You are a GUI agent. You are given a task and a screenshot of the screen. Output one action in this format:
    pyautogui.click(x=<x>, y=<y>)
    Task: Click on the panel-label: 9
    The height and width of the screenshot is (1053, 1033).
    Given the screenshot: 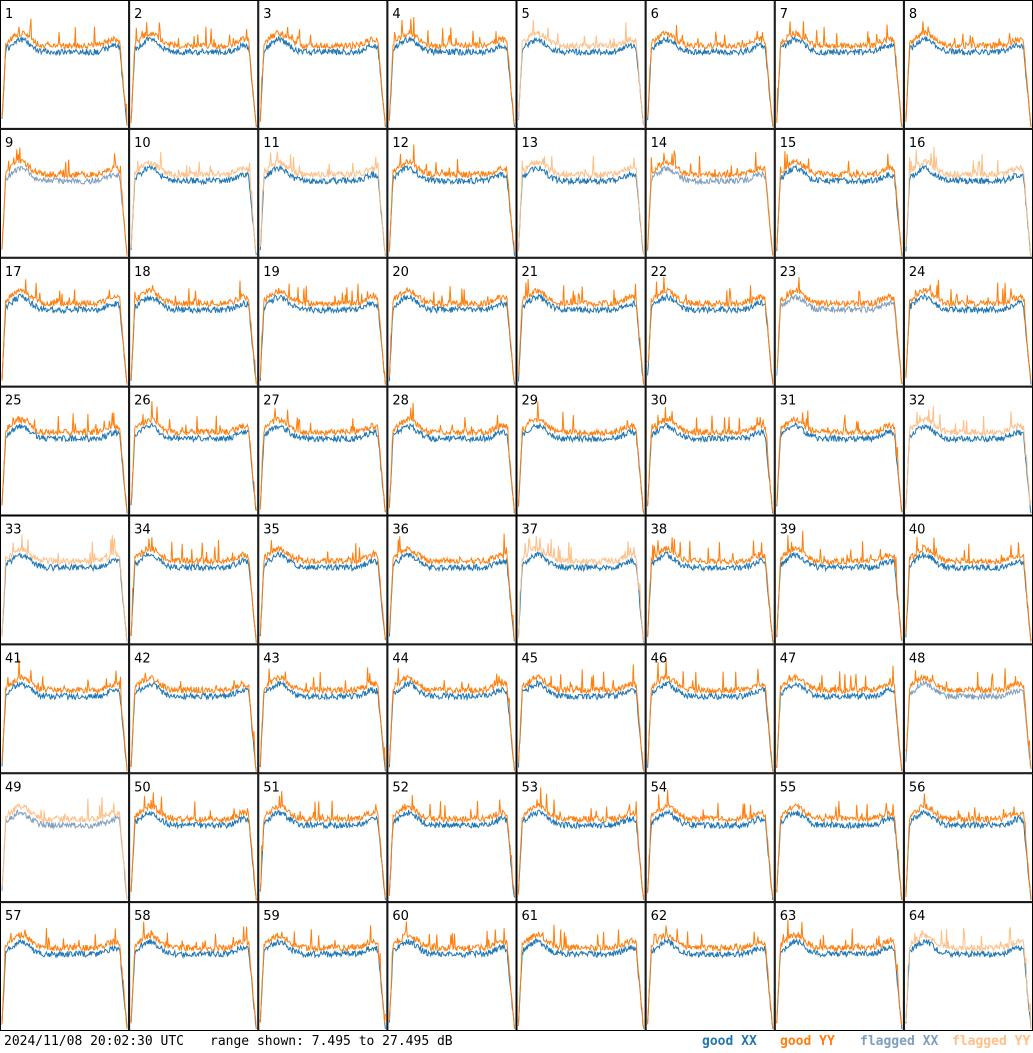 What is the action you would take?
    pyautogui.click(x=9, y=143)
    